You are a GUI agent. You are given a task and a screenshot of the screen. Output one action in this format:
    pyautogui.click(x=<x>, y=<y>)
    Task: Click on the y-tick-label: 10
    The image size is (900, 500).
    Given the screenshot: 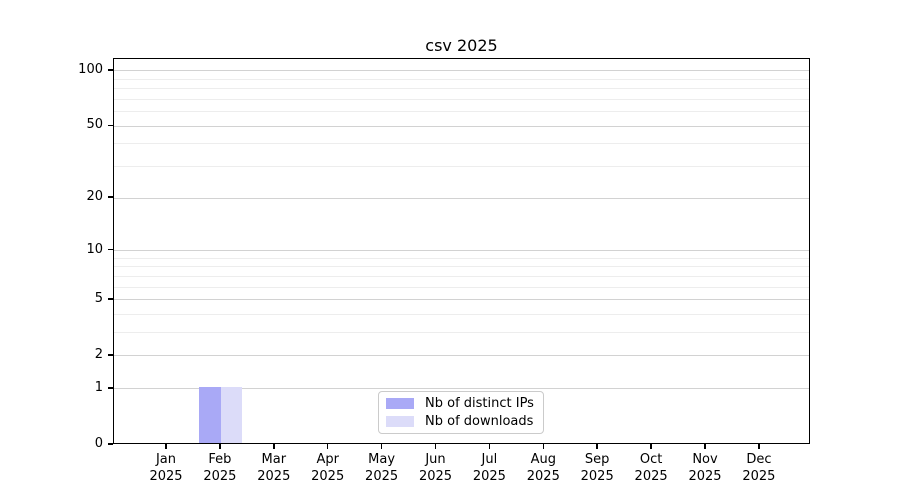 What is the action you would take?
    pyautogui.click(x=94, y=249)
    